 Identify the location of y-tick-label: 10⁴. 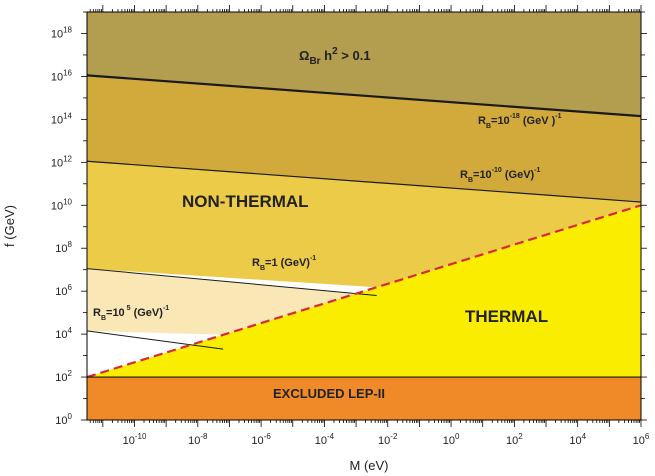
(63, 333).